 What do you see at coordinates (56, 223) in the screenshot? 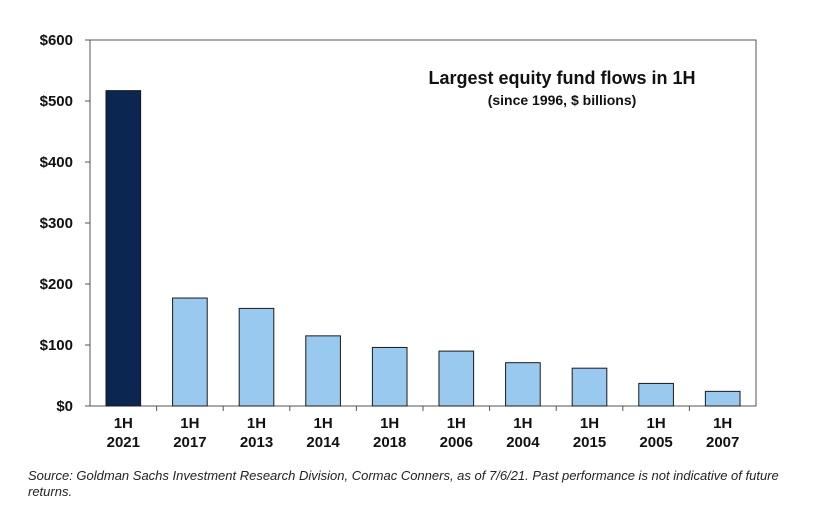
I see `y-tick-label: $300` at bounding box center [56, 223].